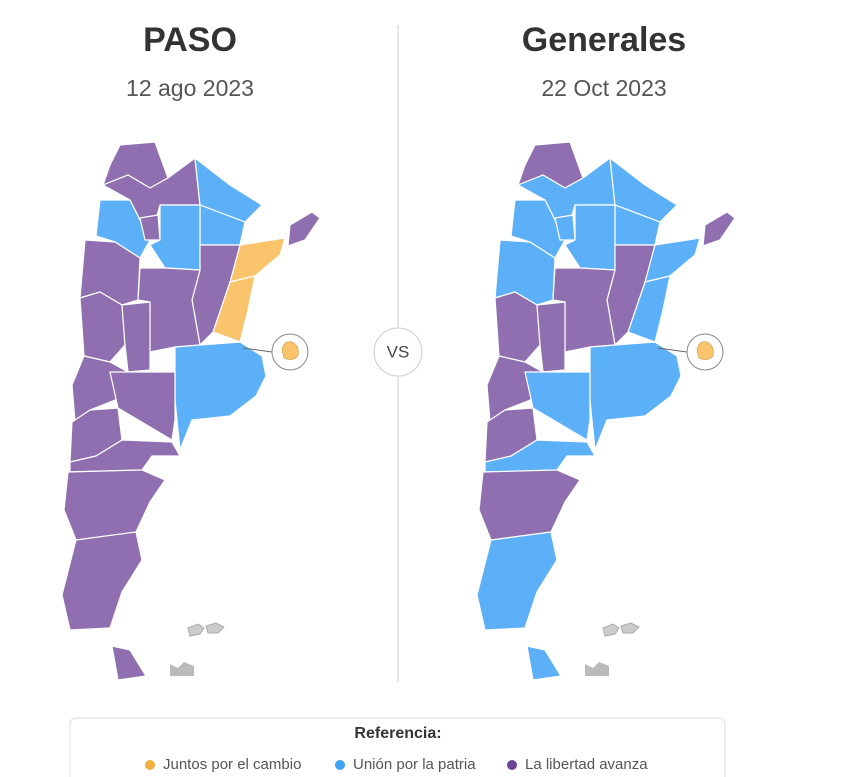 This screenshot has height=777, width=865. Describe the element at coordinates (397, 747) in the screenshot. I see `legend-box` at that location.